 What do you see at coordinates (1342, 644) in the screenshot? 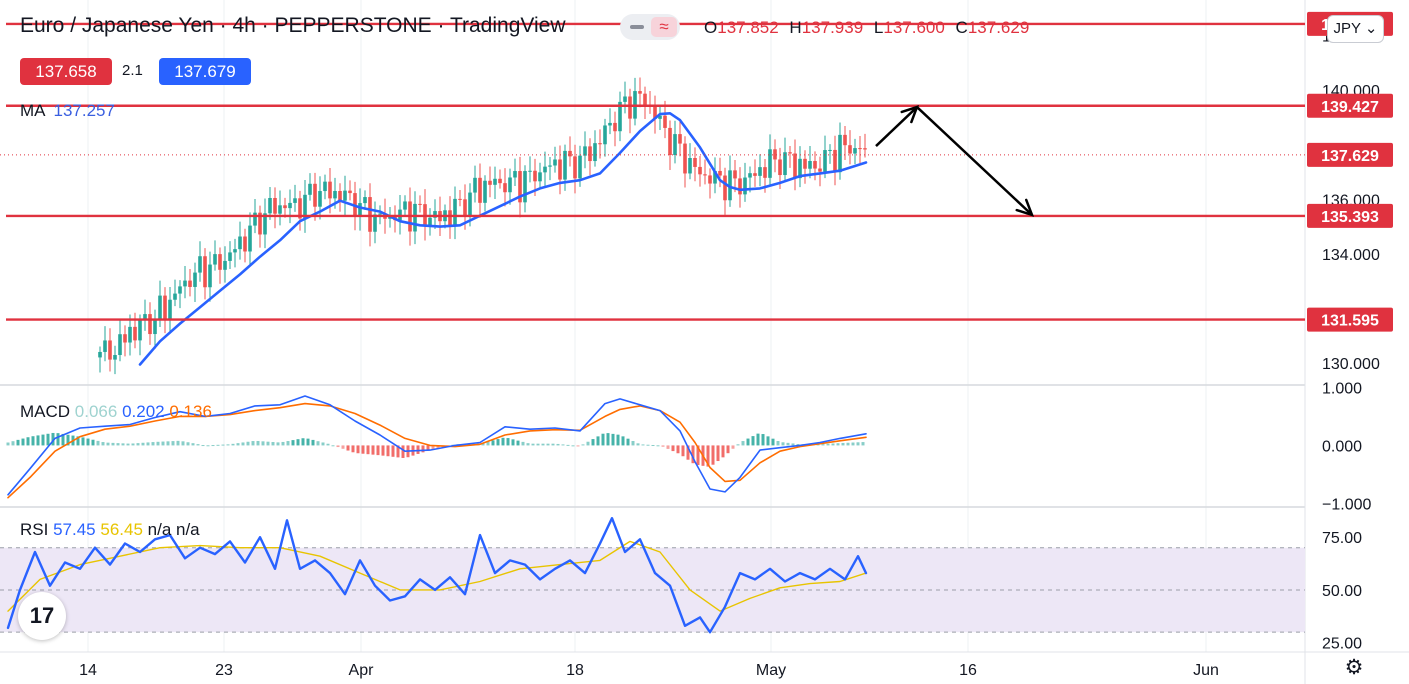
I see `rsi-tick-label: 25.00` at bounding box center [1342, 644].